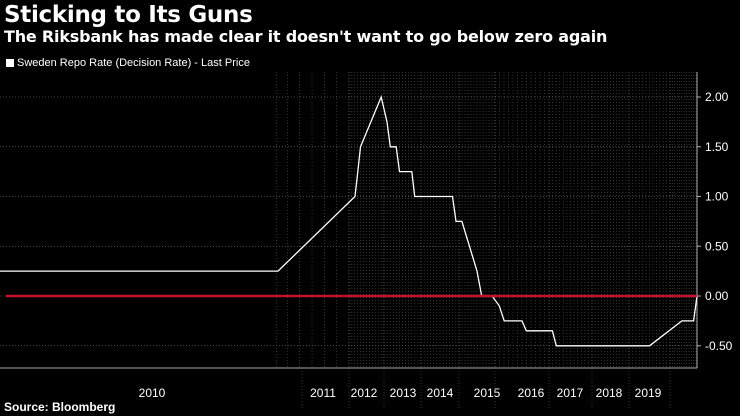  Describe the element at coordinates (719, 346) in the screenshot. I see `y-tick-label: -0.50` at that location.